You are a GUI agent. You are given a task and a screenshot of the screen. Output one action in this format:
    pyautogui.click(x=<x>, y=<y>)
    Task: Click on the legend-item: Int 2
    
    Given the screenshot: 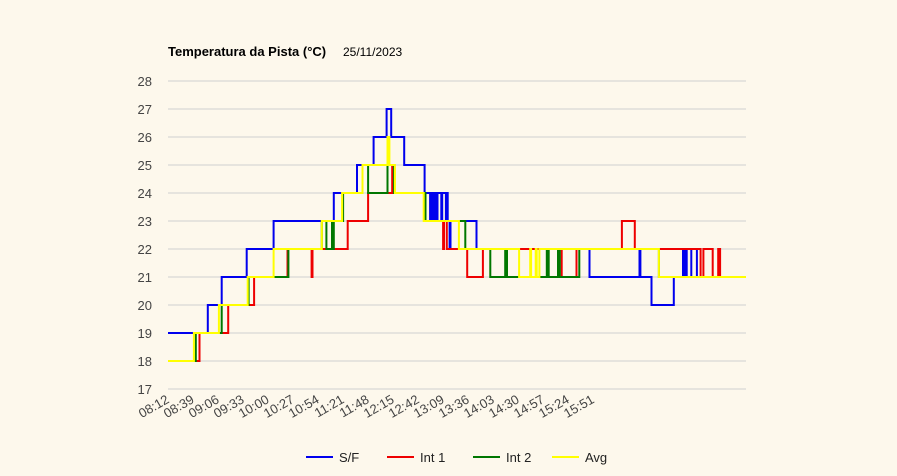 What is the action you would take?
    pyautogui.click(x=502, y=457)
    